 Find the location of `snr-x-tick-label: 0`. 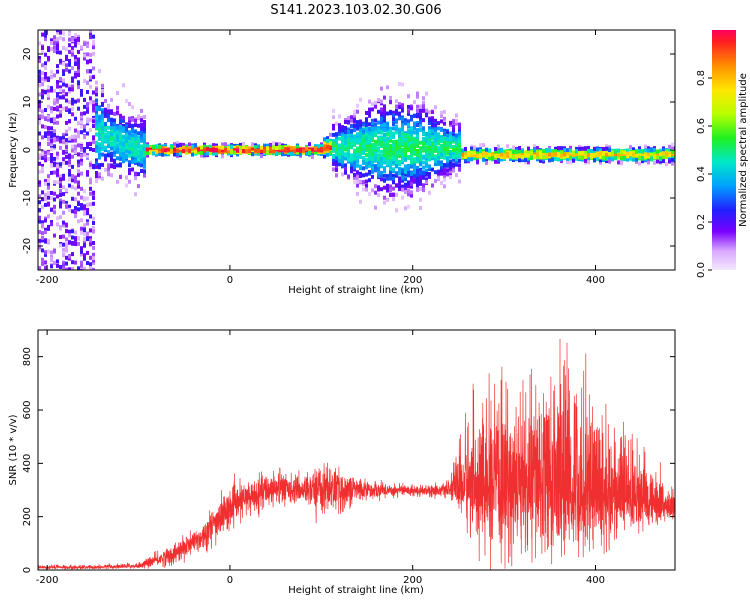

snr-x-tick-label: 0 is located at coordinates (230, 580).